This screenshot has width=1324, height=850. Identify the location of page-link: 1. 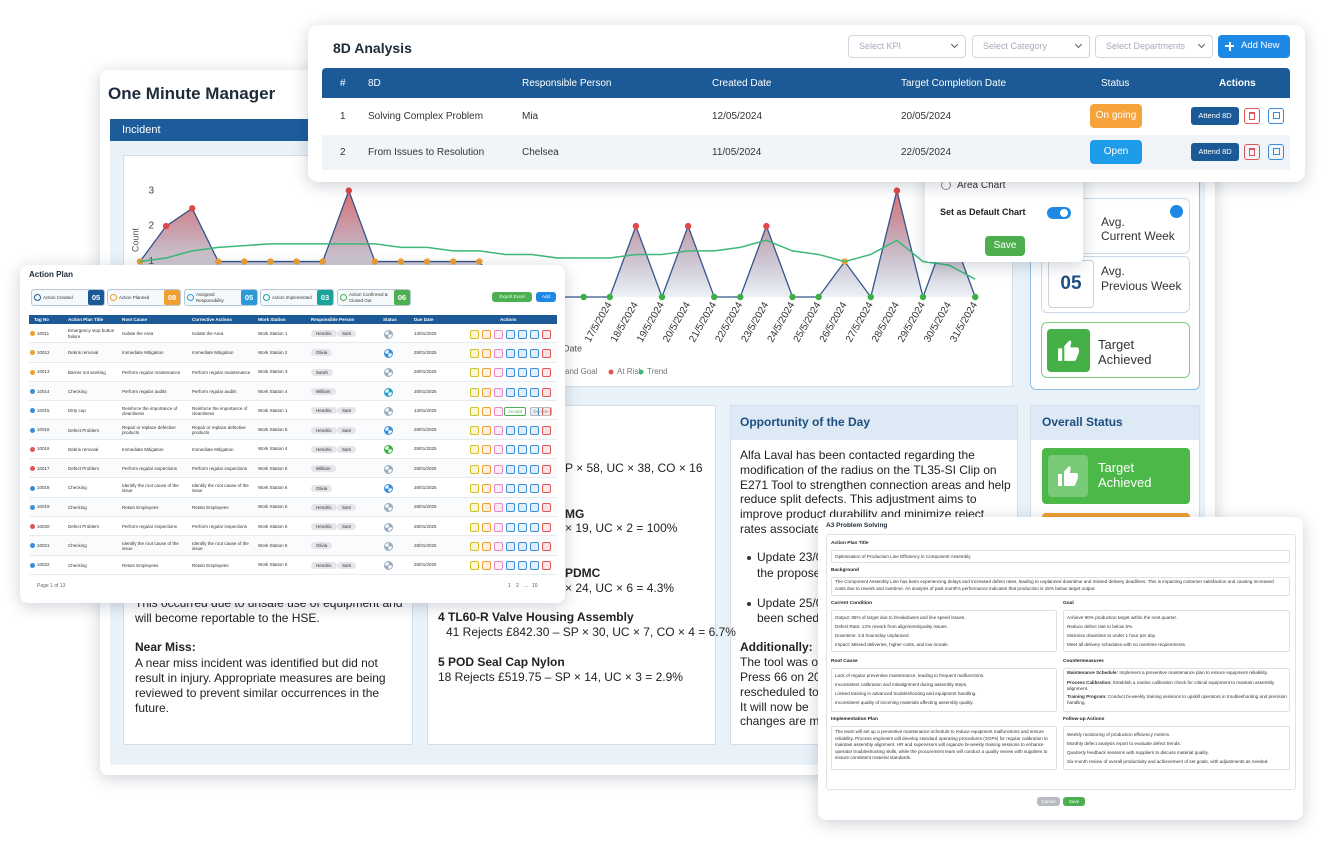
(509, 585).